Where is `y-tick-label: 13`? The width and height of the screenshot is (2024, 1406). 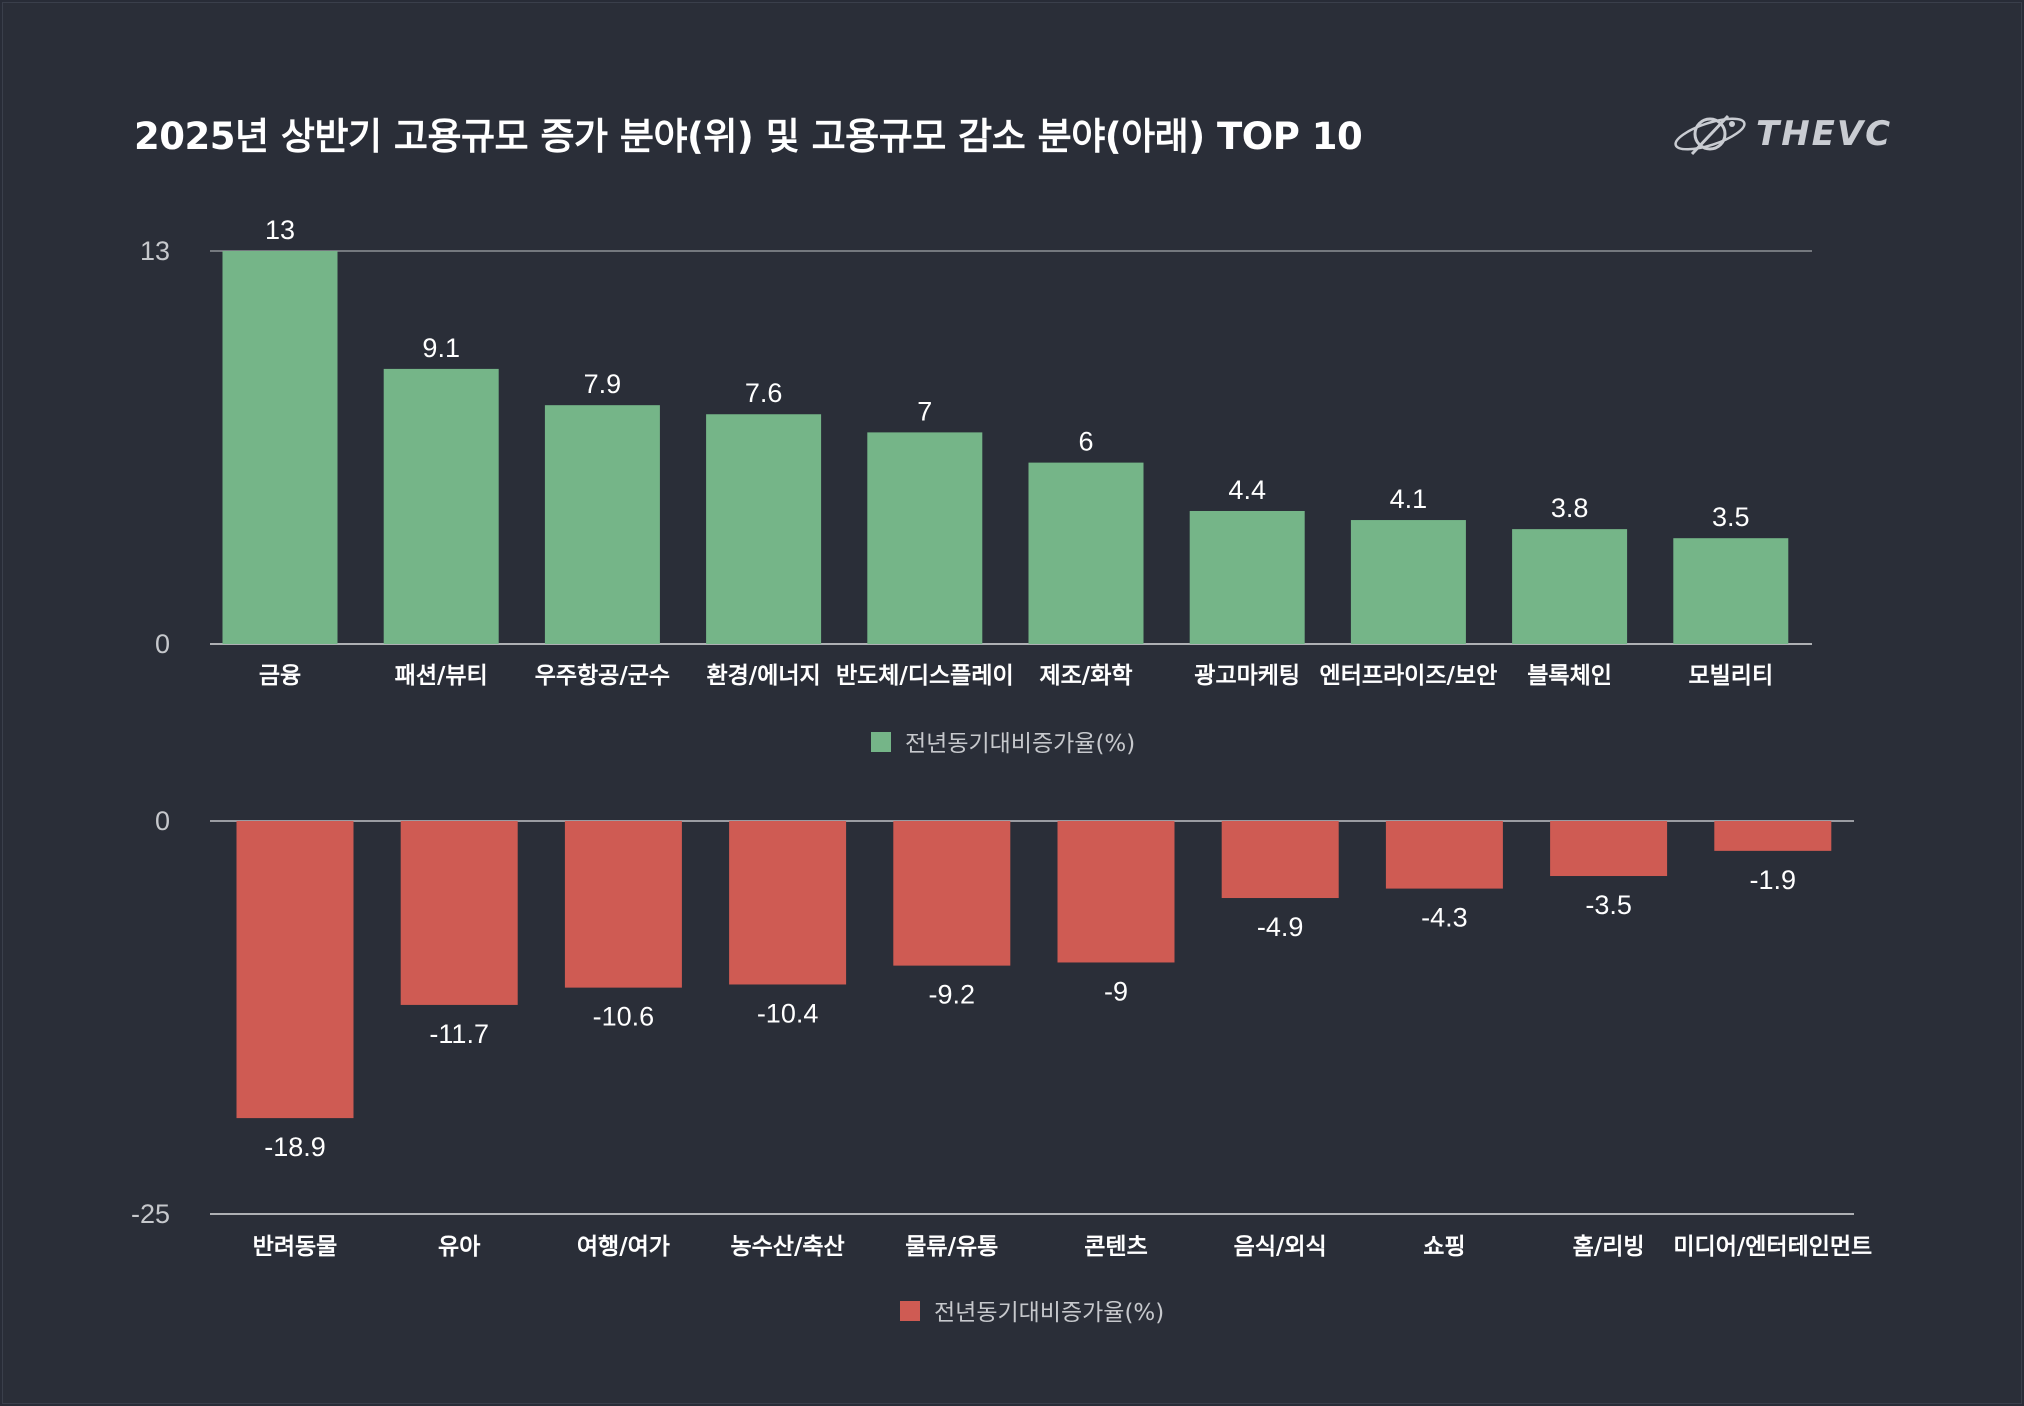 y-tick-label: 13 is located at coordinates (155, 251).